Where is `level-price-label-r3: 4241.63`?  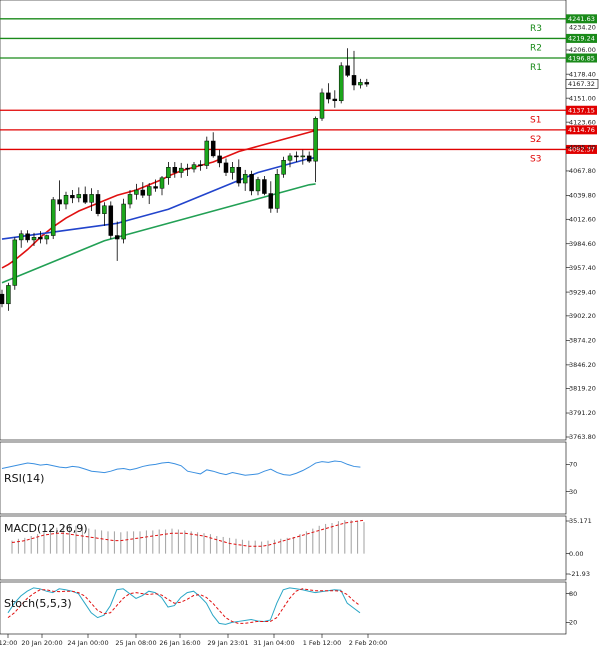 level-price-label-r3: 4241.63 is located at coordinates (581, 19).